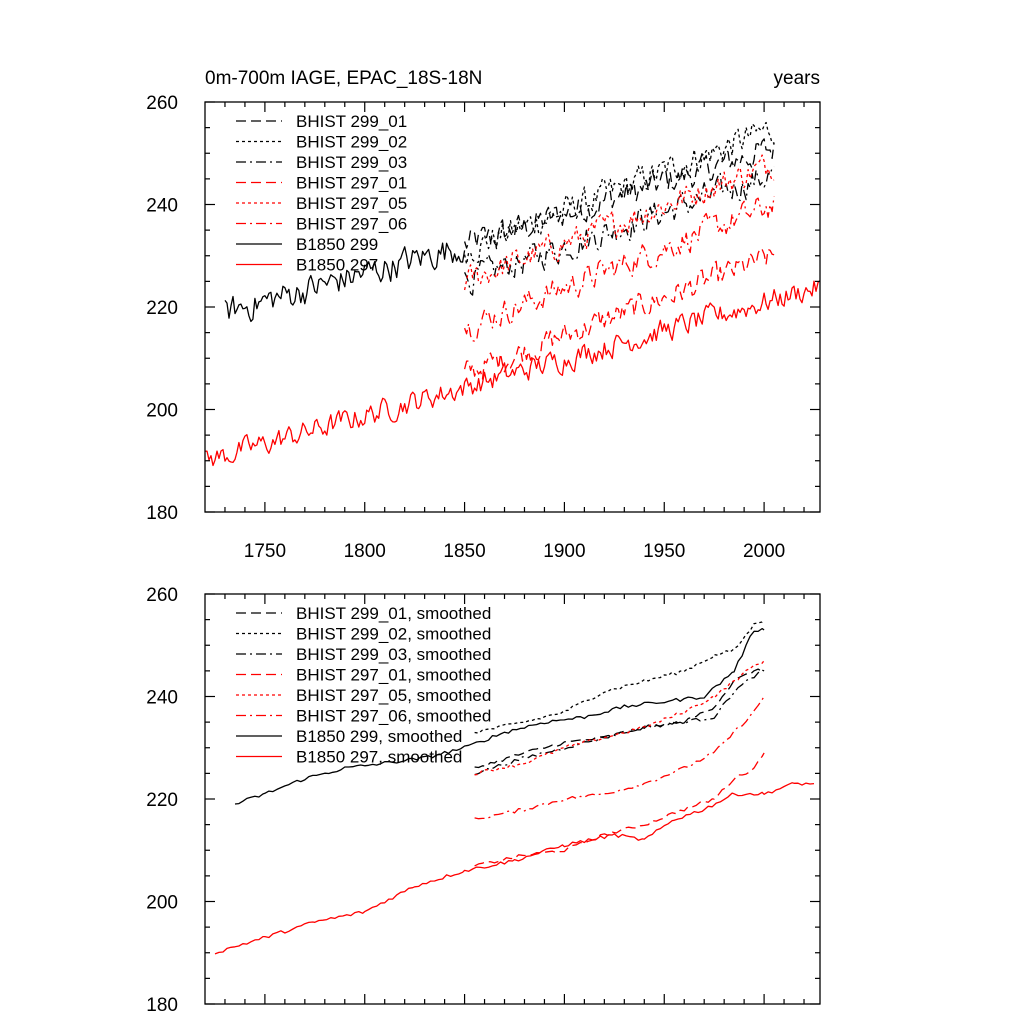 The width and height of the screenshot is (1024, 1024). What do you see at coordinates (393, 613) in the screenshot?
I see `legend-label: BHIST 299_01, smoothed` at bounding box center [393, 613].